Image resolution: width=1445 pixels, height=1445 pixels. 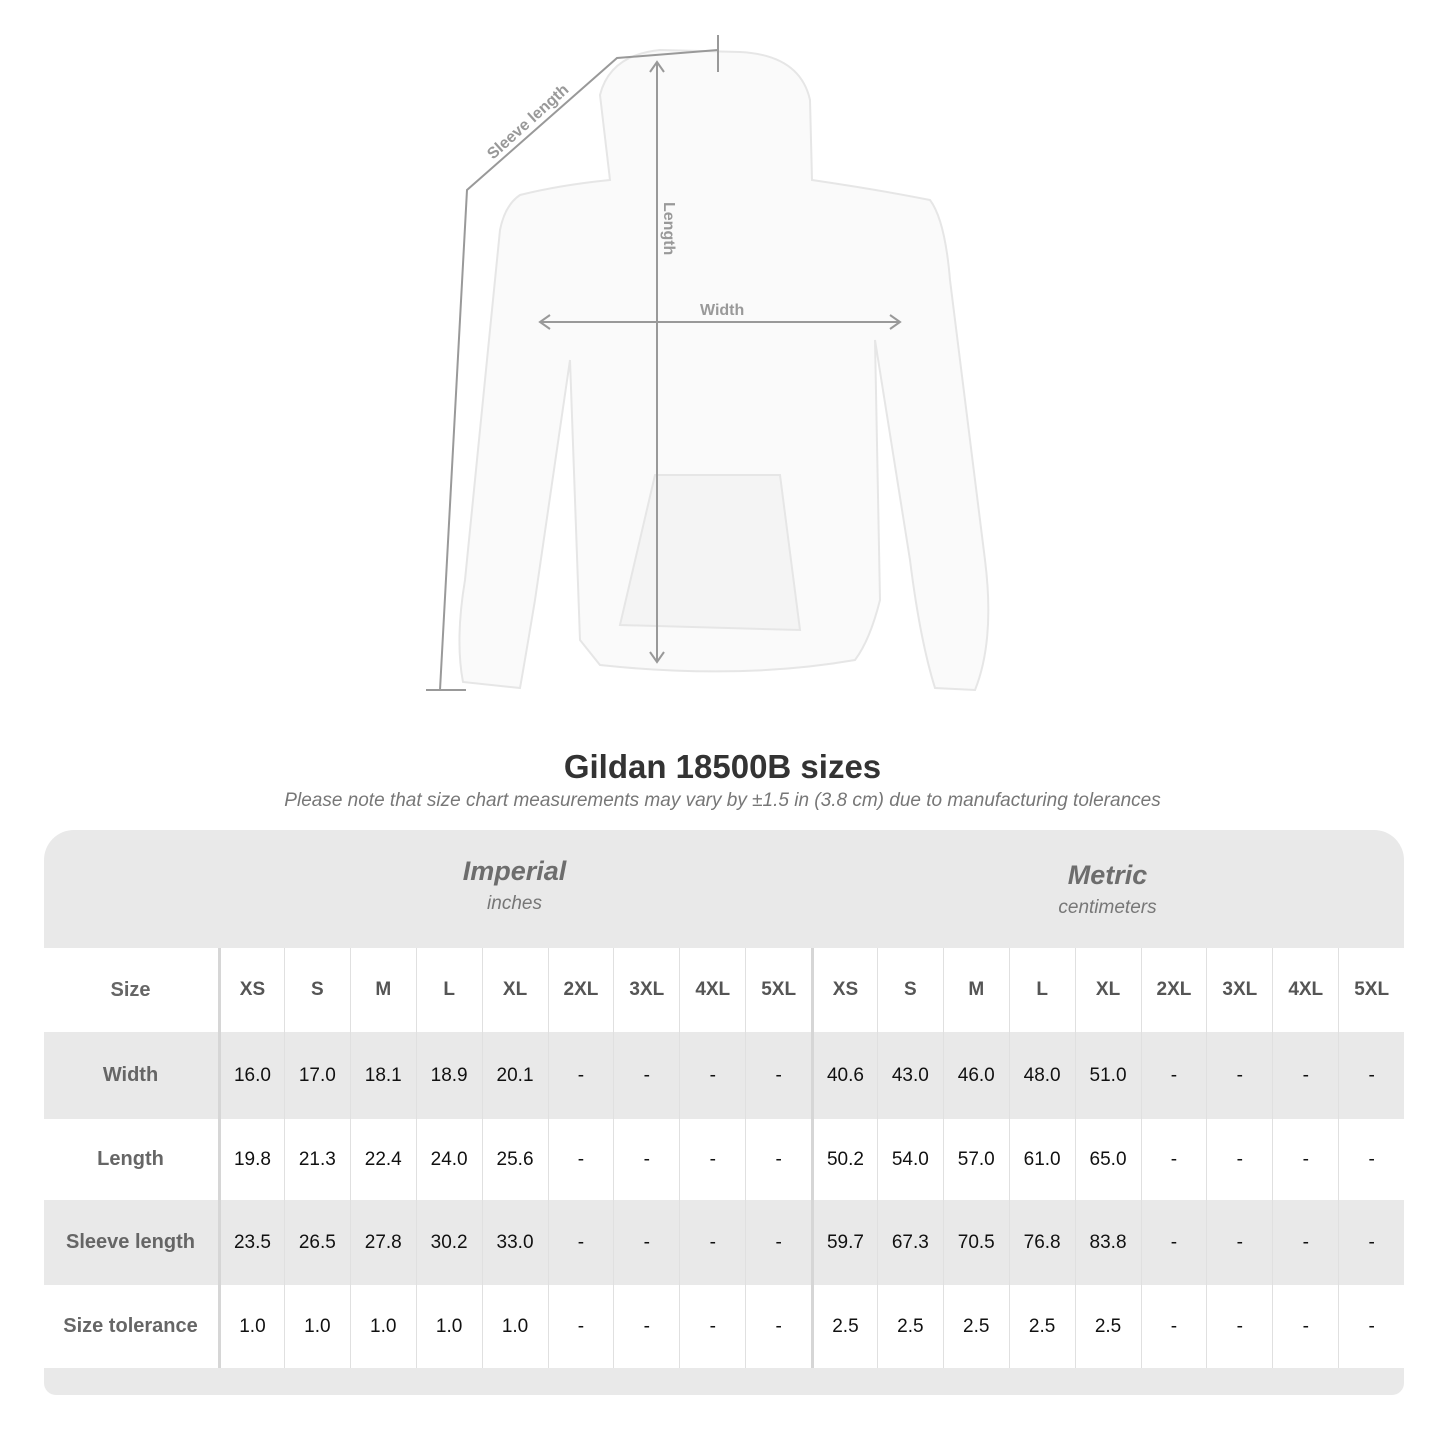 What do you see at coordinates (130, 1326) in the screenshot?
I see `row-label: Size tolerance` at bounding box center [130, 1326].